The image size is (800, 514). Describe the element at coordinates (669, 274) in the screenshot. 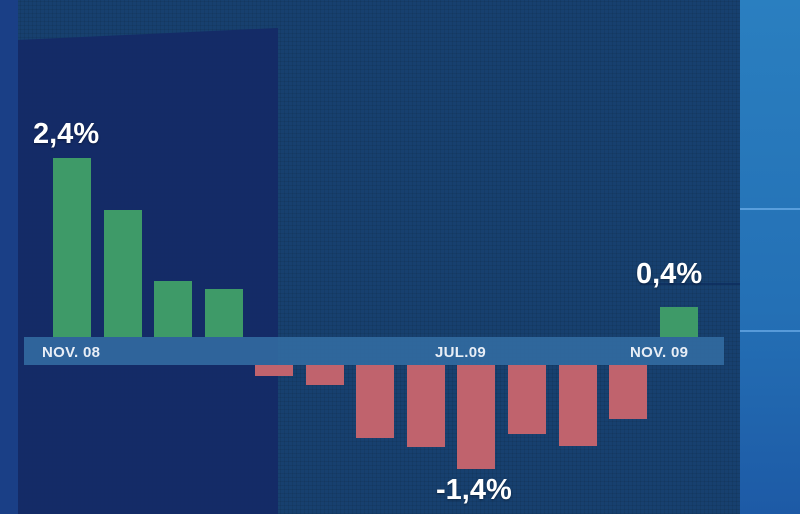

I see `value-label-last: 0,4%` at that location.